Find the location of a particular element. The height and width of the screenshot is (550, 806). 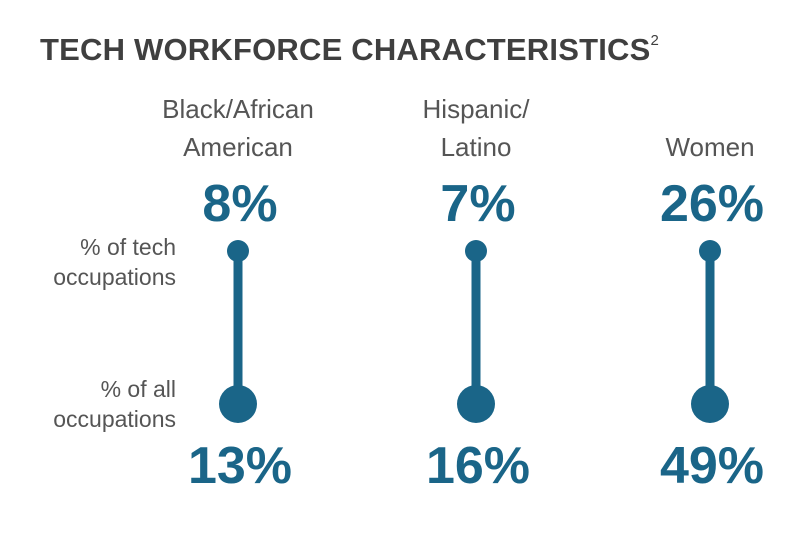

category-label-line2: Latino is located at coordinates (476, 147).